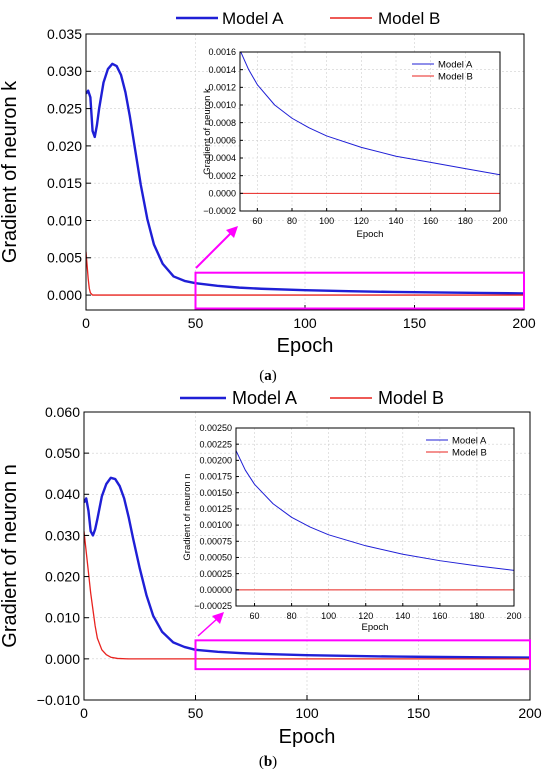  Describe the element at coordinates (64, 146) in the screenshot. I see `a-main-ytick-label: 0.020` at that location.